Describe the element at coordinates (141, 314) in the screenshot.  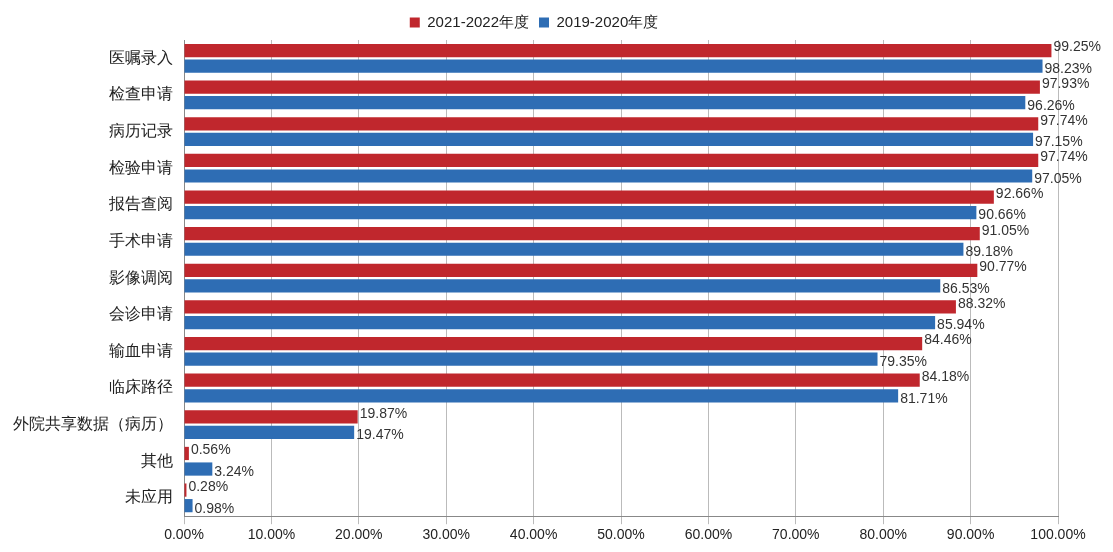
I see `y-tick-label: 会诊申请` at that location.